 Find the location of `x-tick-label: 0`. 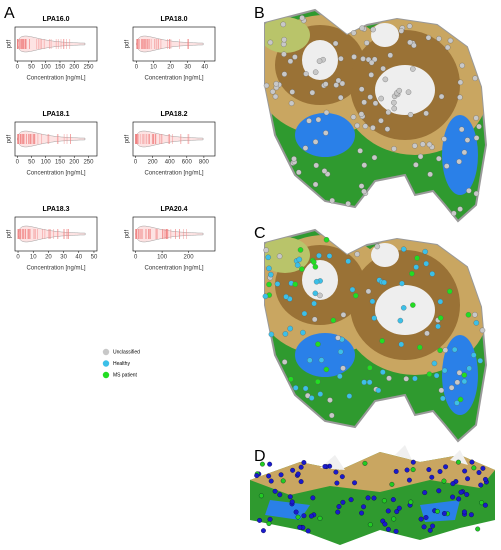

x-tick-label: 0 is located at coordinates (137, 68).